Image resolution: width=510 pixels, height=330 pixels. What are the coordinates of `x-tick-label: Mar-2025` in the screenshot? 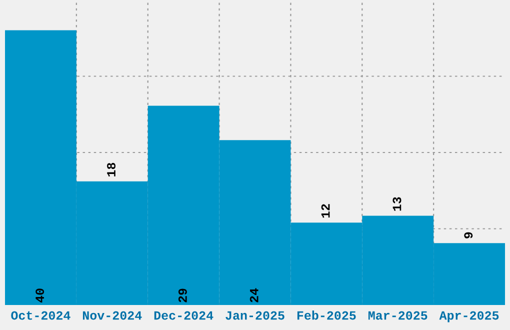 It's located at (398, 315).